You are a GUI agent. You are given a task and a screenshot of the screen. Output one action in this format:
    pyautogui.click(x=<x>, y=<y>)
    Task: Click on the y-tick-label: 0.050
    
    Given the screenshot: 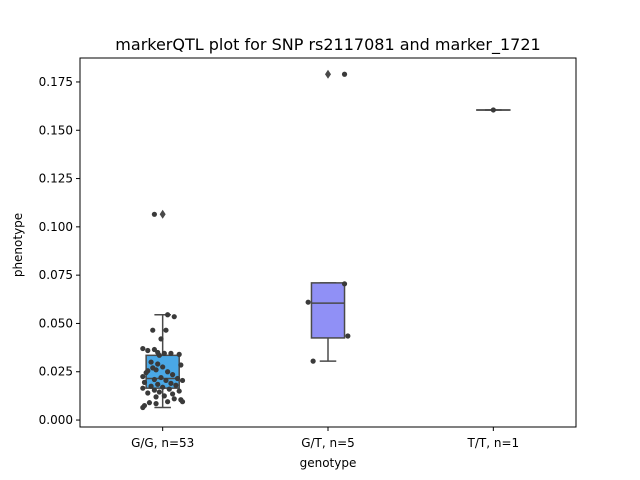 What is the action you would take?
    pyautogui.click(x=56, y=323)
    